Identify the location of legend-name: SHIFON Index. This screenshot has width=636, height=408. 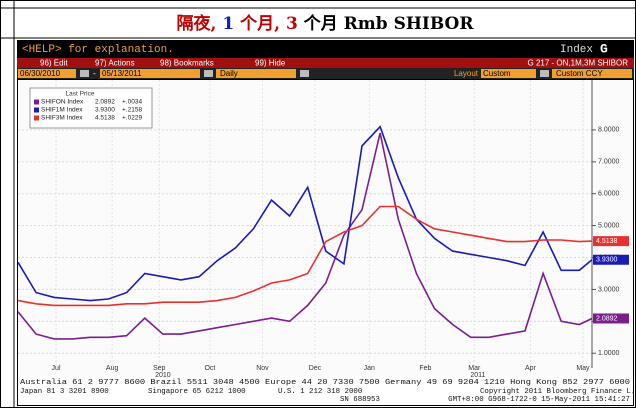
(62, 102).